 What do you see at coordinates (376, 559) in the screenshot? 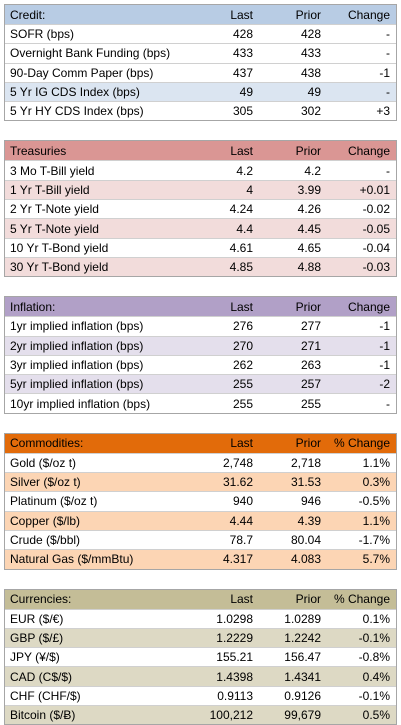
I see `value-cell: 5.7%` at bounding box center [376, 559].